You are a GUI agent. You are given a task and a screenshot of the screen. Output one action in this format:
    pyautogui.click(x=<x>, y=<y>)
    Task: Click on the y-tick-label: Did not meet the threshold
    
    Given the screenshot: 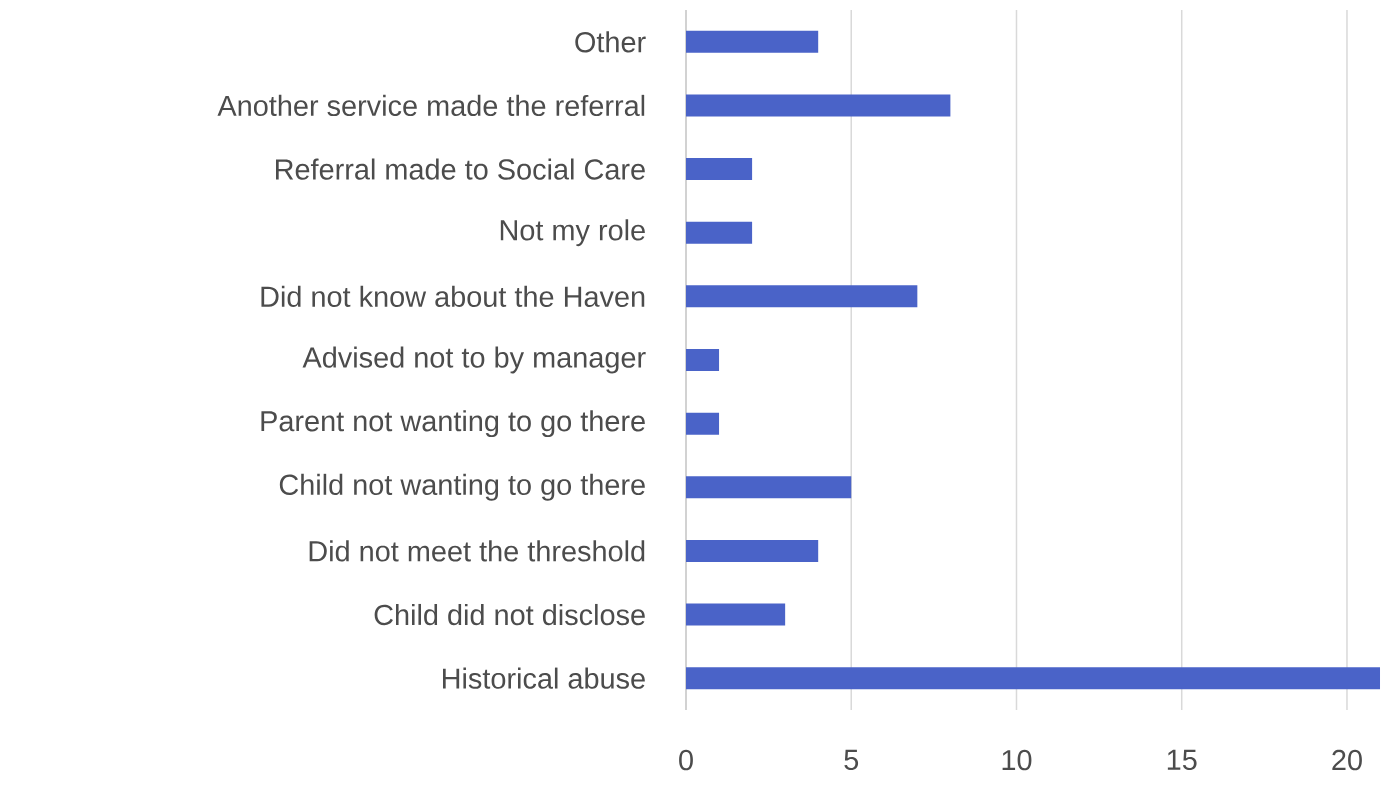 What is the action you would take?
    pyautogui.click(x=477, y=551)
    